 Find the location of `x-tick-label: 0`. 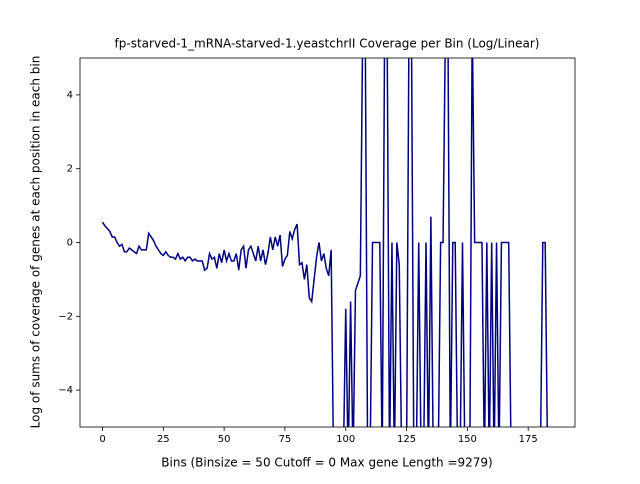

x-tick-label: 0 is located at coordinates (102, 439).